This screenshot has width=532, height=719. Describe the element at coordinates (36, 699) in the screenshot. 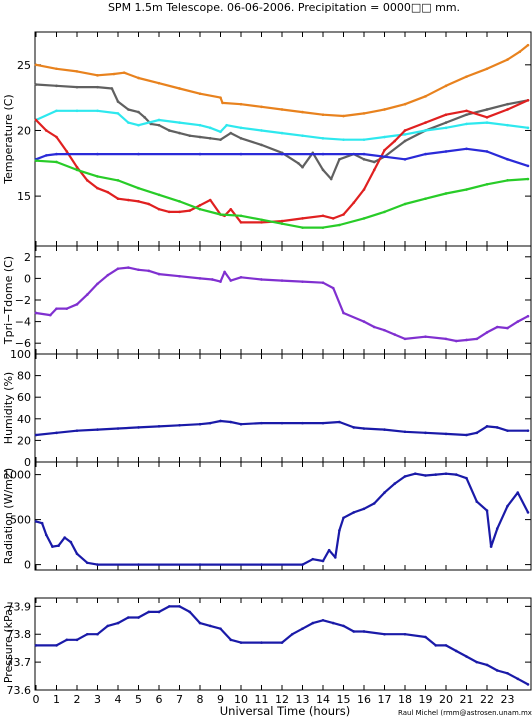

I see `x-tick-label: 0` at that location.